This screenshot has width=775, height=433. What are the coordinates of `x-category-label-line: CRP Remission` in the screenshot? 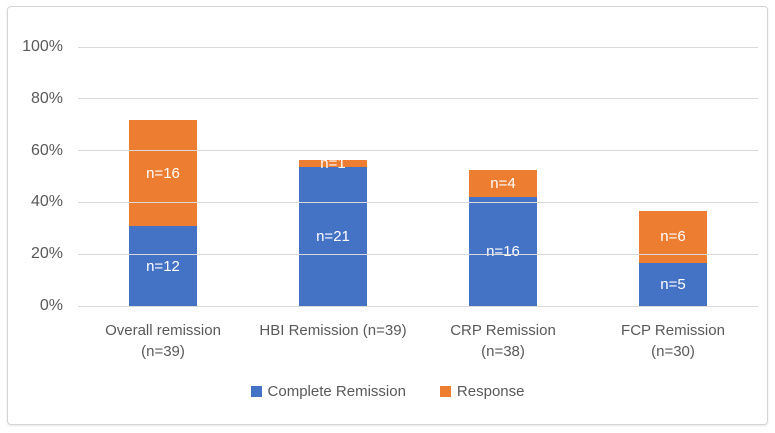 It's located at (503, 330).